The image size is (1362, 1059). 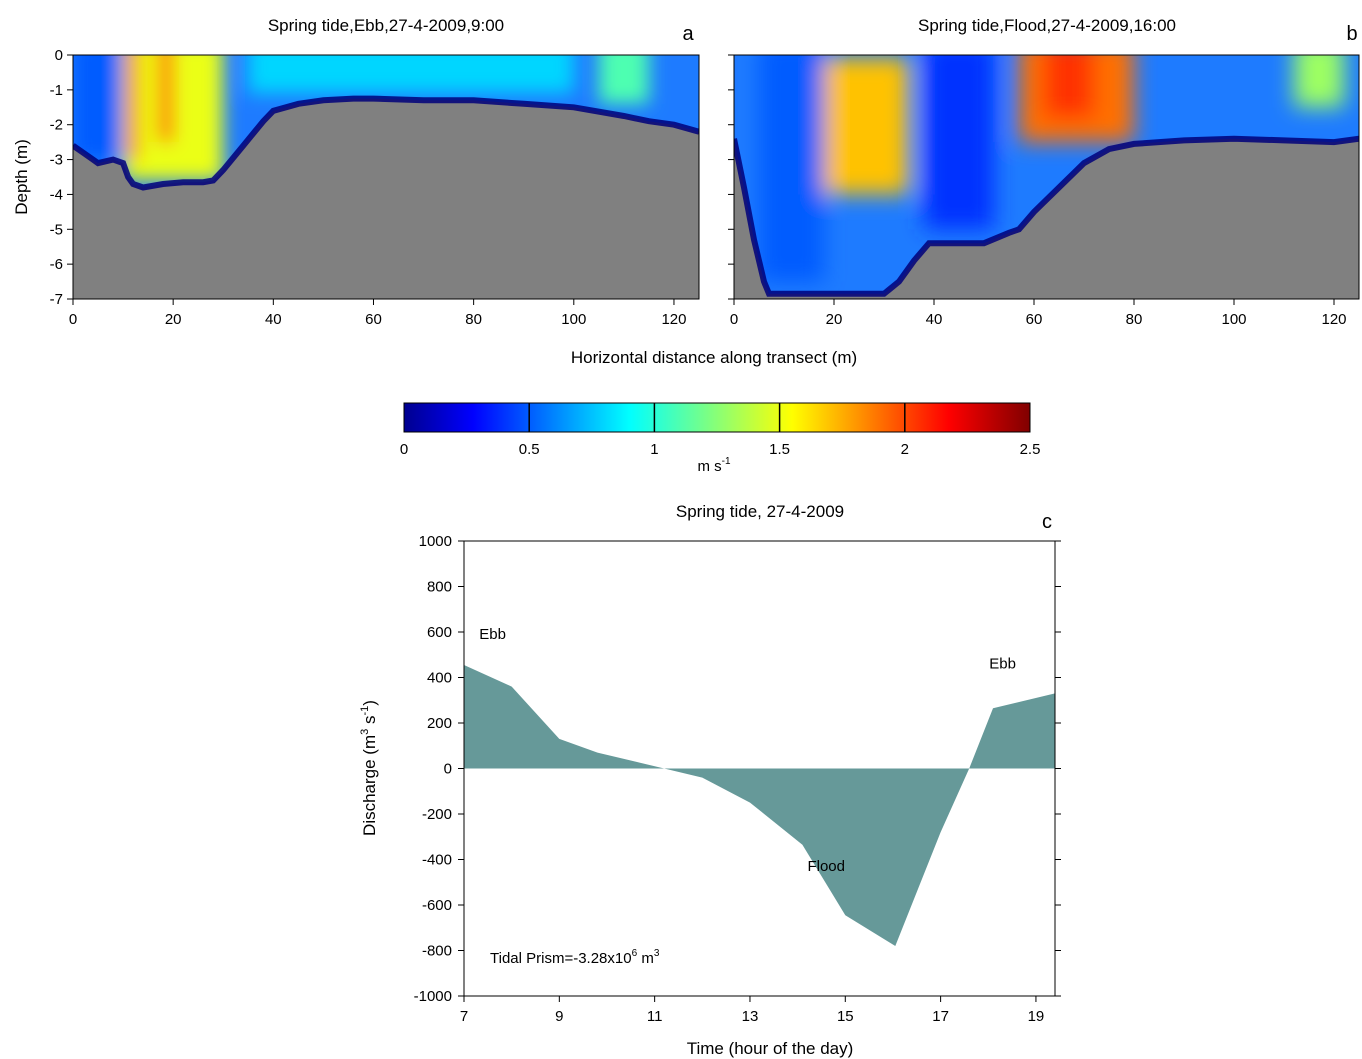 I want to click on panel-c-title: Spring tide, 27-4-2009, so click(x=760, y=511).